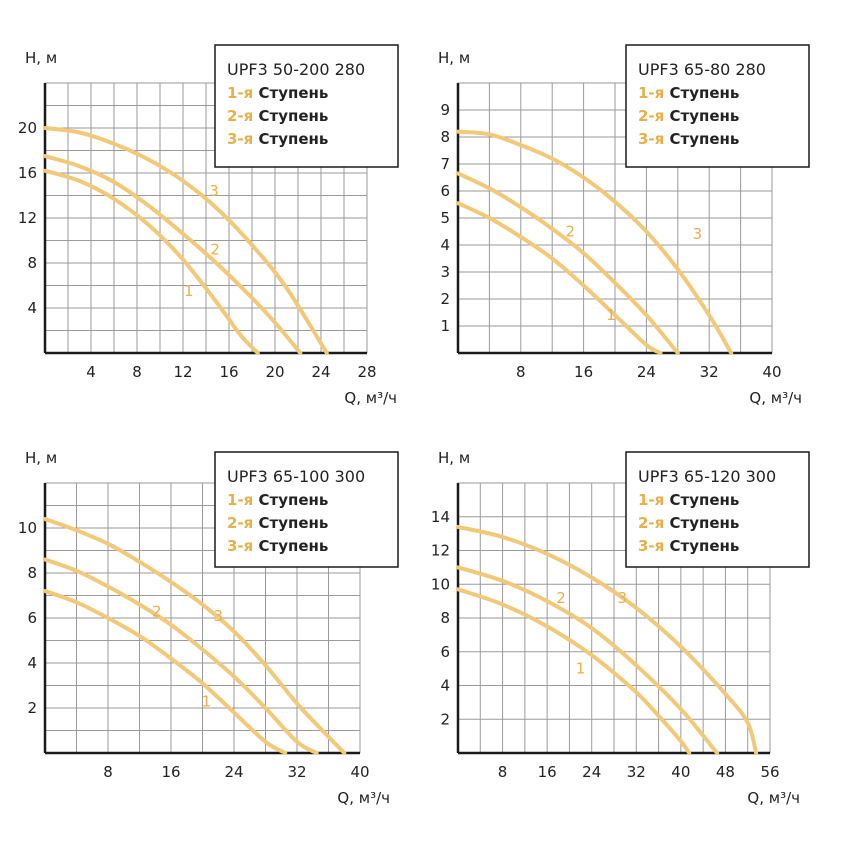  What do you see at coordinates (702, 69) in the screenshot?
I see `legend-title: UPF3 65-80 280` at bounding box center [702, 69].